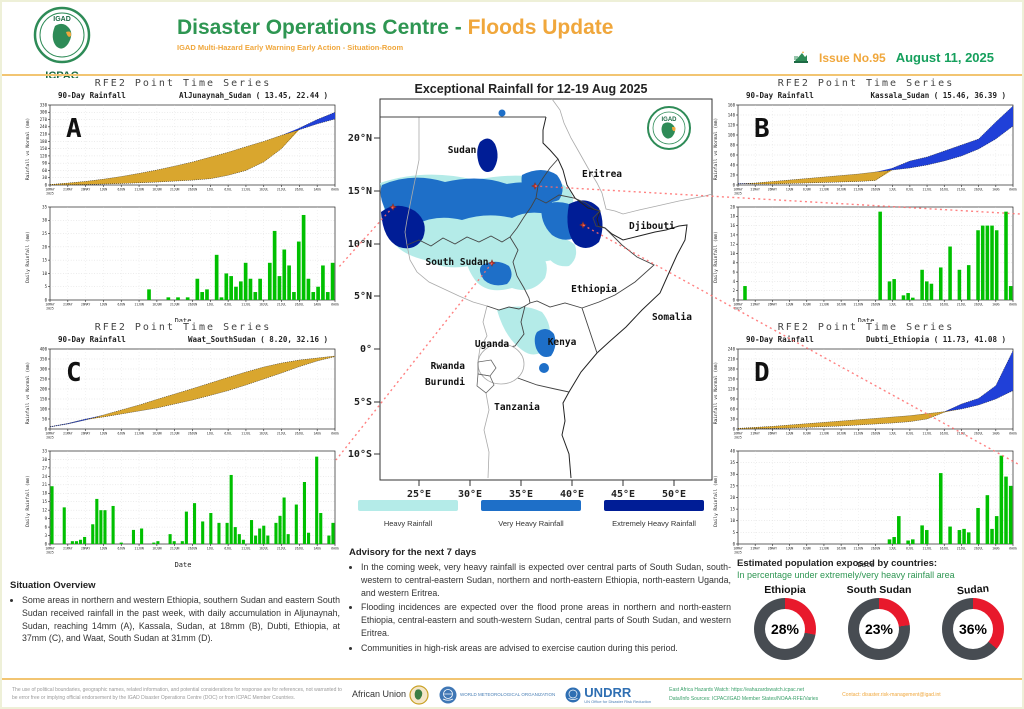 Image resolution: width=1024 pixels, height=709 pixels. What do you see at coordinates (408, 505) in the screenshot?
I see `heavy-rainfall-swatch` at bounding box center [408, 505].